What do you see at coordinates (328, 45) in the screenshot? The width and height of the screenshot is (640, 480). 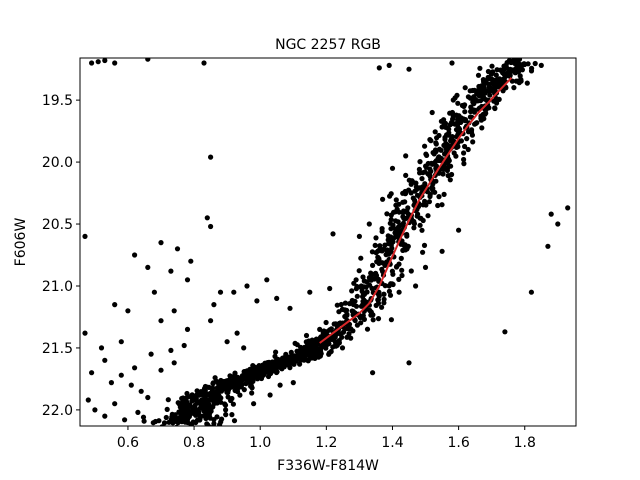 I see `chart-title: NGC 2257 RGB` at bounding box center [328, 45].